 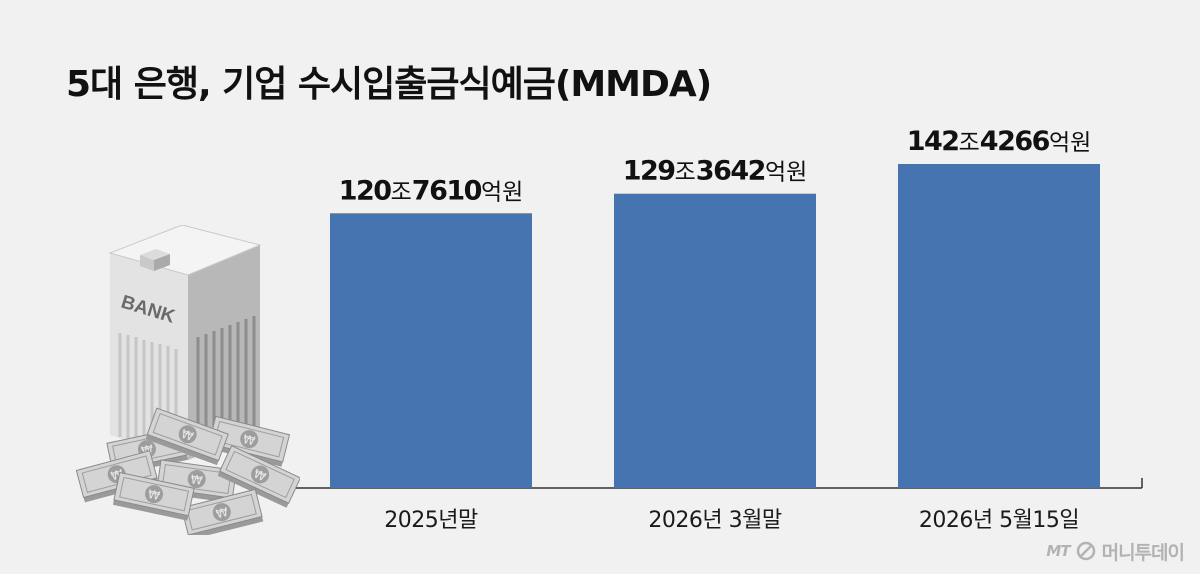 I want to click on x-tick-label: 2025년말, so click(x=431, y=520).